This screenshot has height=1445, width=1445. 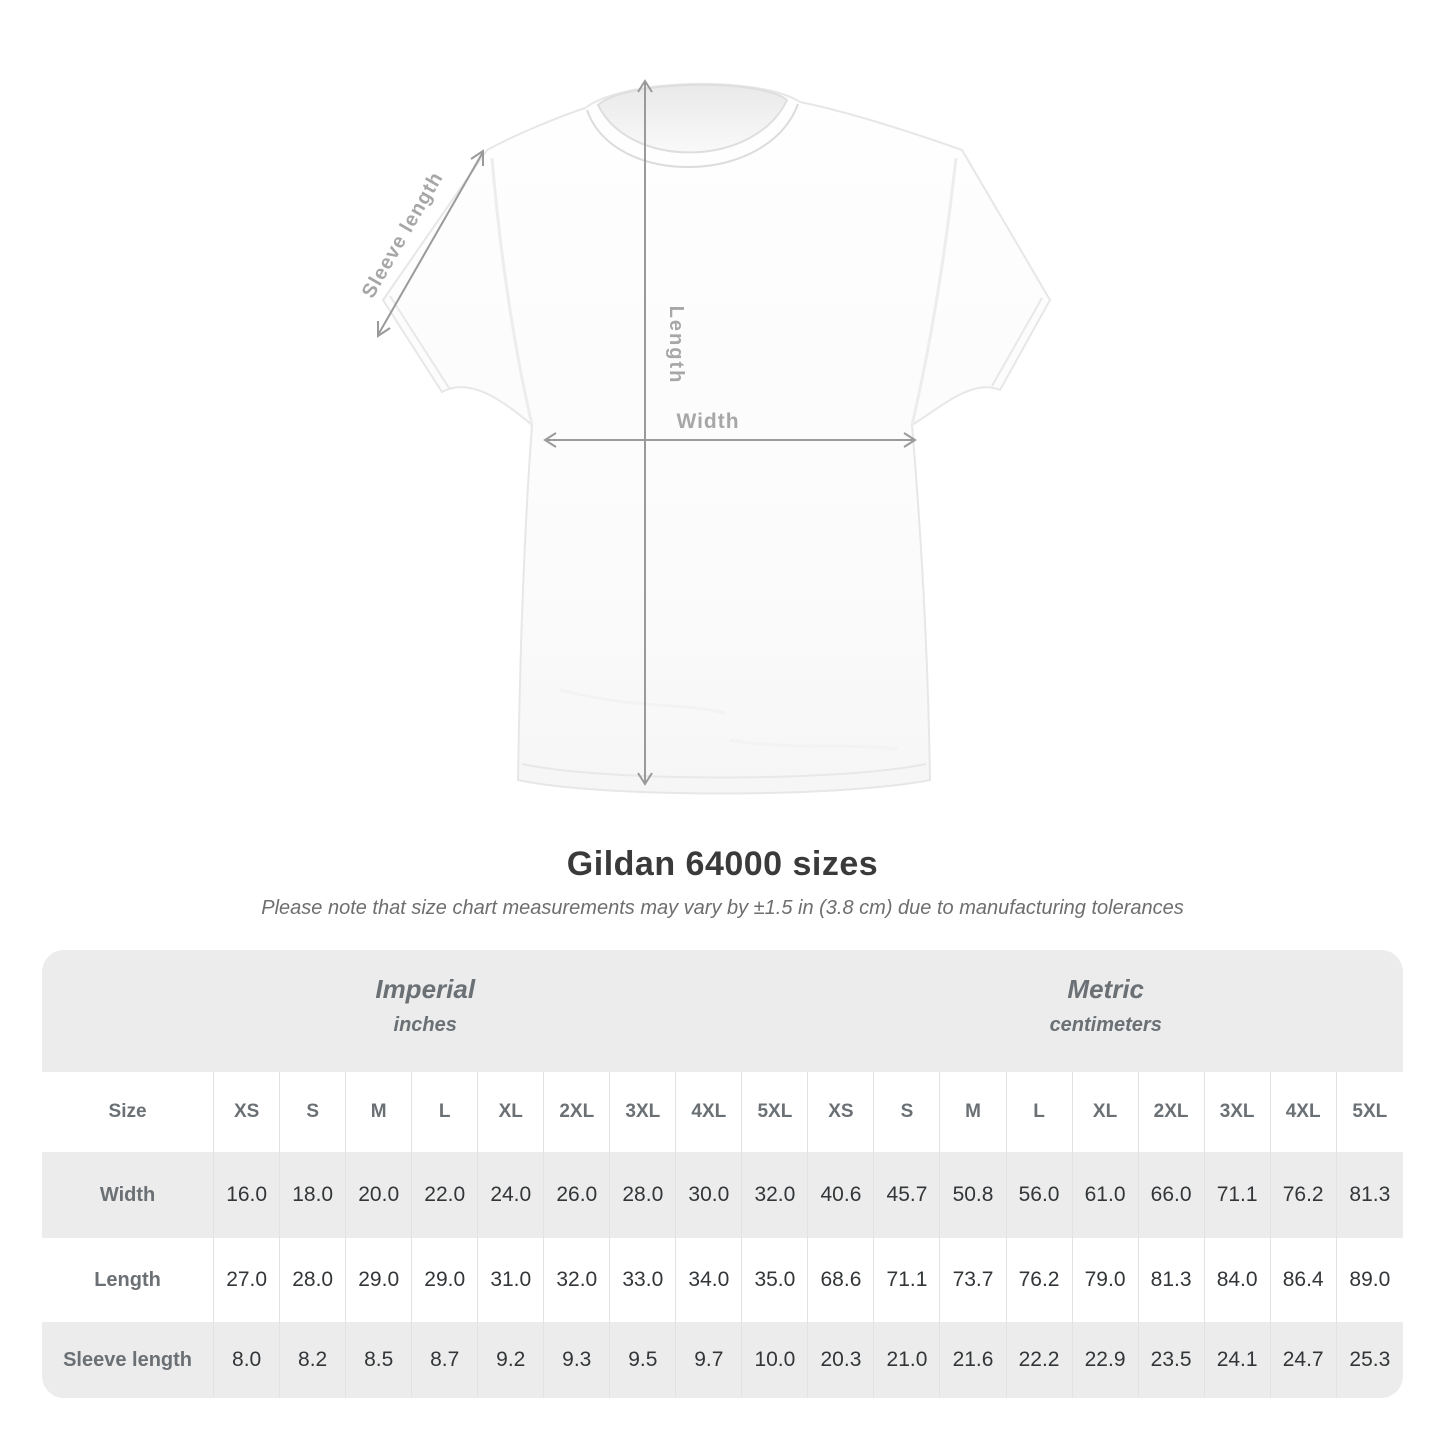 I want to click on sleeve-length-value-cell: 8.7, so click(x=445, y=1360).